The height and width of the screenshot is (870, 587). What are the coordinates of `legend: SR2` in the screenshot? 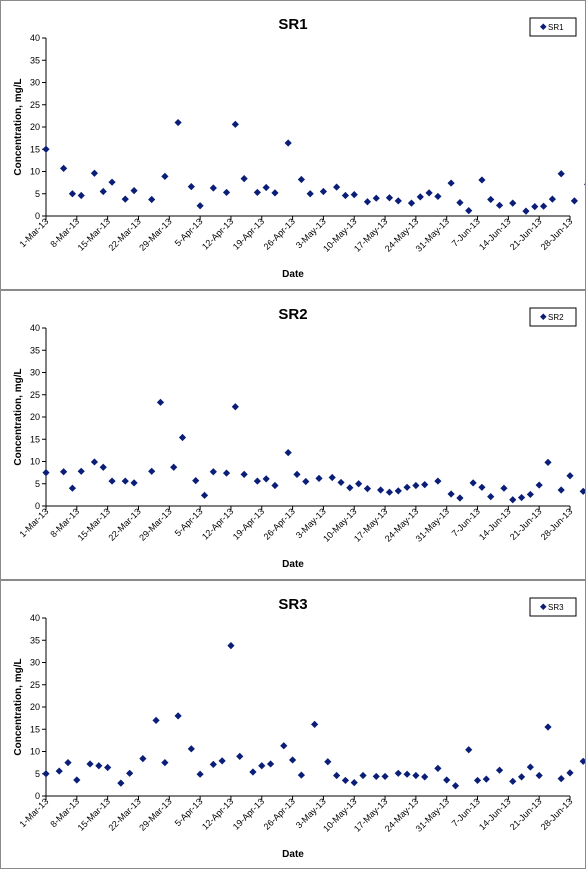 It's located at (553, 317).